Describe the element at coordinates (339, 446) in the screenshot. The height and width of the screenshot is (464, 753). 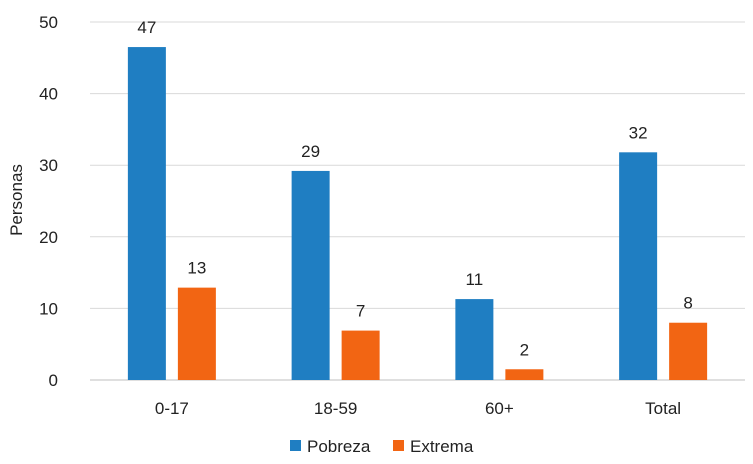
I see `legend-label: Pobreza` at that location.